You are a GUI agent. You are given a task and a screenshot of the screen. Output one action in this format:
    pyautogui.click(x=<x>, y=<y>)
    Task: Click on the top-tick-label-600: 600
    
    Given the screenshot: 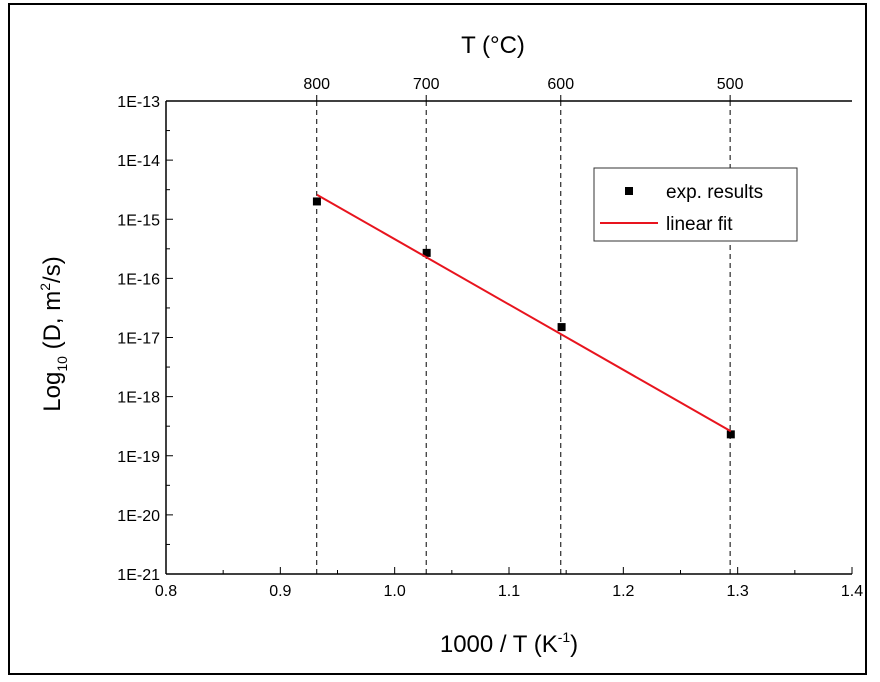 What is the action you would take?
    pyautogui.click(x=560, y=84)
    